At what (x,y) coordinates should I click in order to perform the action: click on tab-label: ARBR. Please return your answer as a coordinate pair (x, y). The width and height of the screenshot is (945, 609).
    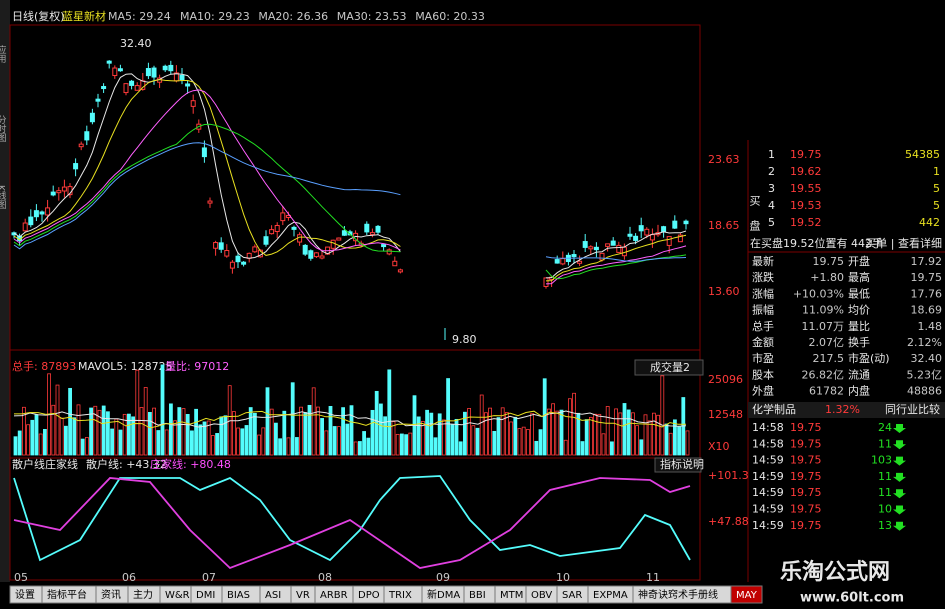
    Looking at the image, I should click on (334, 595).